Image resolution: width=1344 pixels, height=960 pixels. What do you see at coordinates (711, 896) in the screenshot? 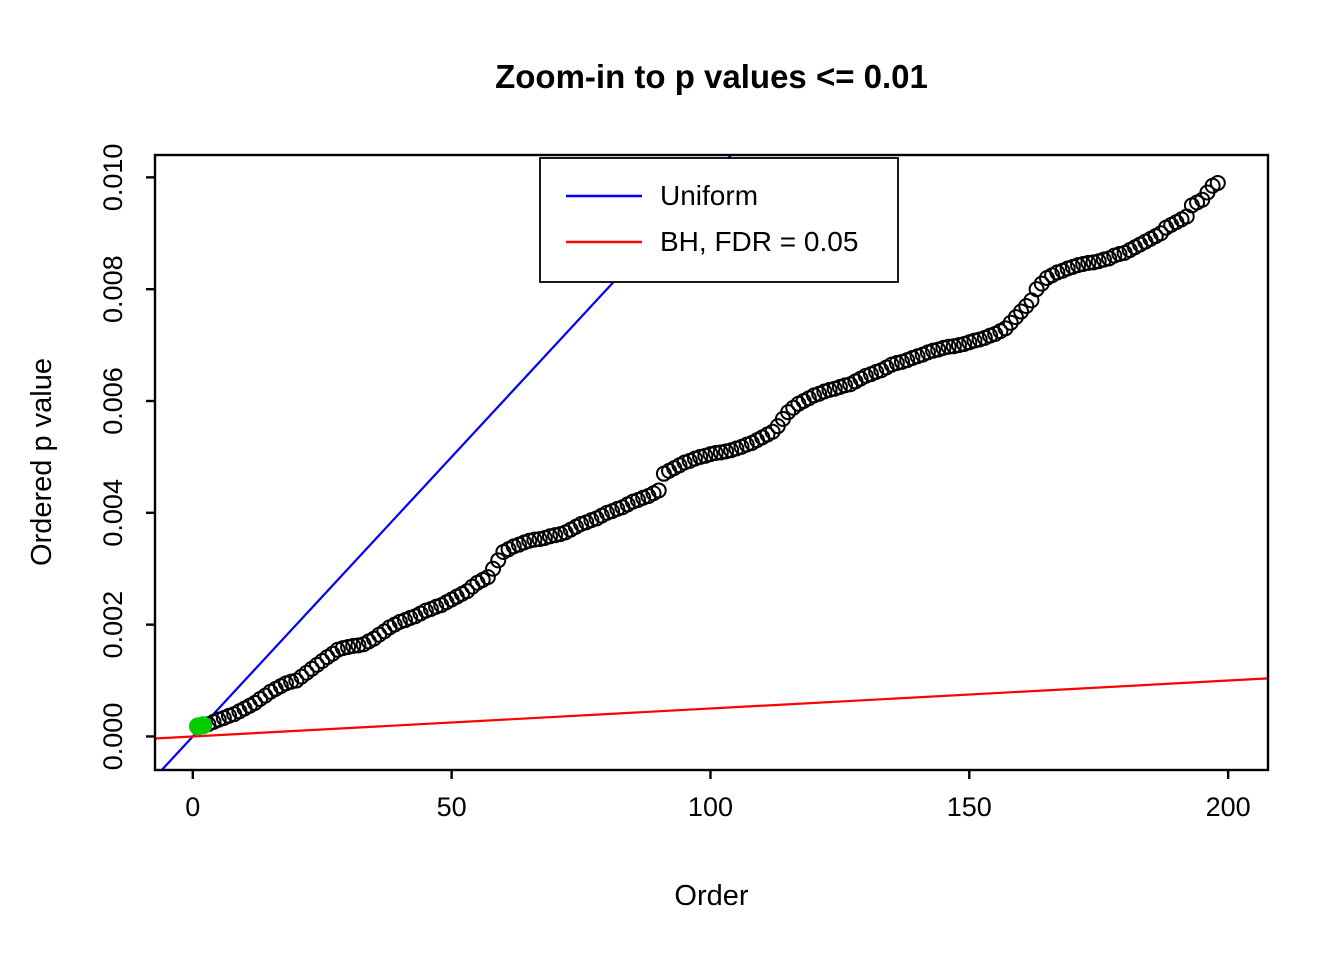
I see `x-axis-label: Order` at bounding box center [711, 896].